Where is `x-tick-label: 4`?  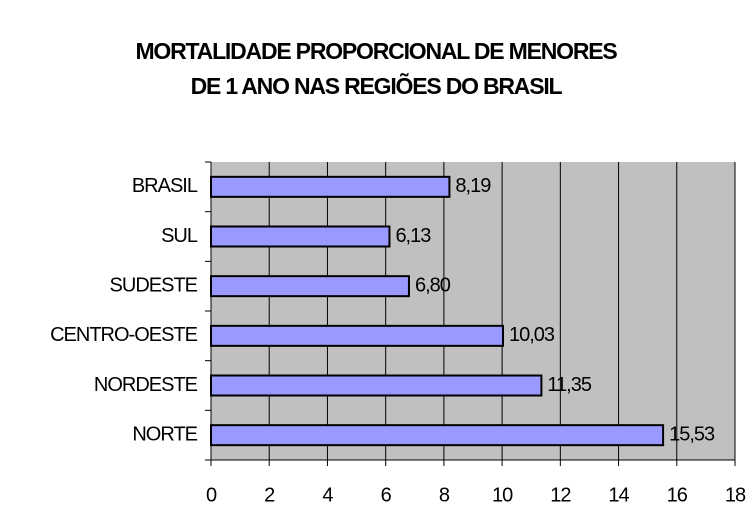 x-tick-label: 4 is located at coordinates (327, 495).